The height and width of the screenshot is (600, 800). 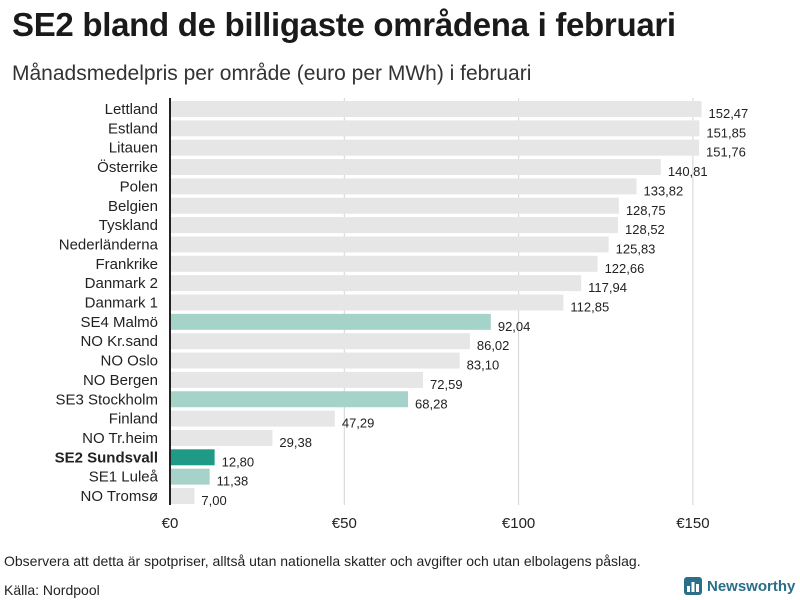 I want to click on category-label: Danmark 1, so click(x=121, y=303).